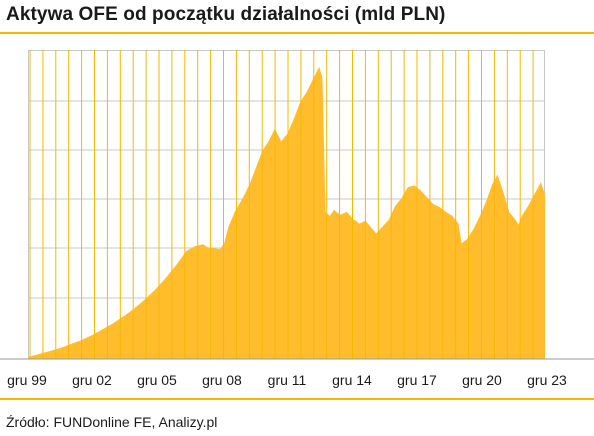 This screenshot has height=436, width=594. What do you see at coordinates (297, 399) in the screenshot?
I see `footer-divider` at bounding box center [297, 399].